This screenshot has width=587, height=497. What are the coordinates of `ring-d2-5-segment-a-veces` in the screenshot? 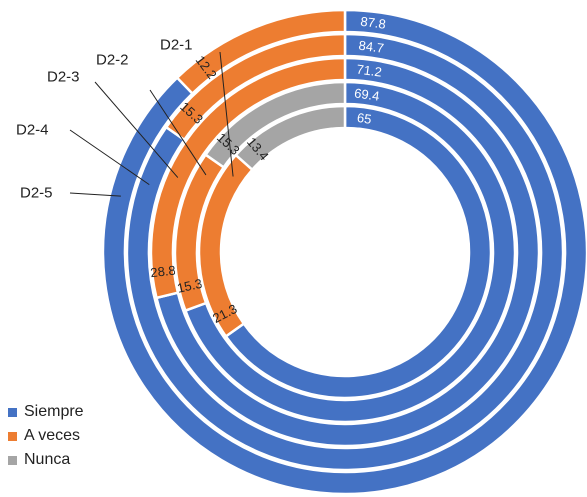 It's located at (261, 52).